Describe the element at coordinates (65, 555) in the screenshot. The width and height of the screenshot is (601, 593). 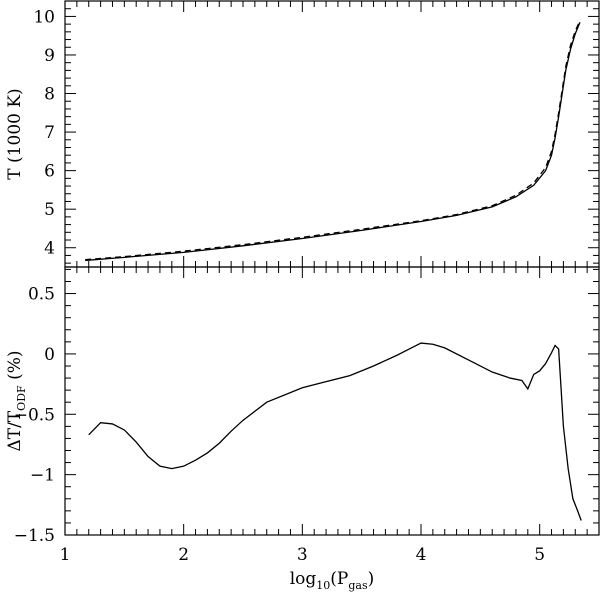
I see `x-tick-label: 1` at that location.